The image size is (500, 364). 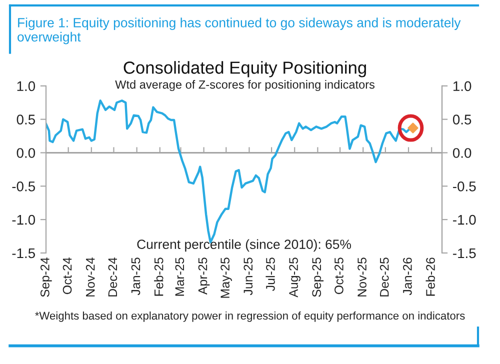 What do you see at coordinates (462, 119) in the screenshot?
I see `y2-tick-label: 0.5` at bounding box center [462, 119].